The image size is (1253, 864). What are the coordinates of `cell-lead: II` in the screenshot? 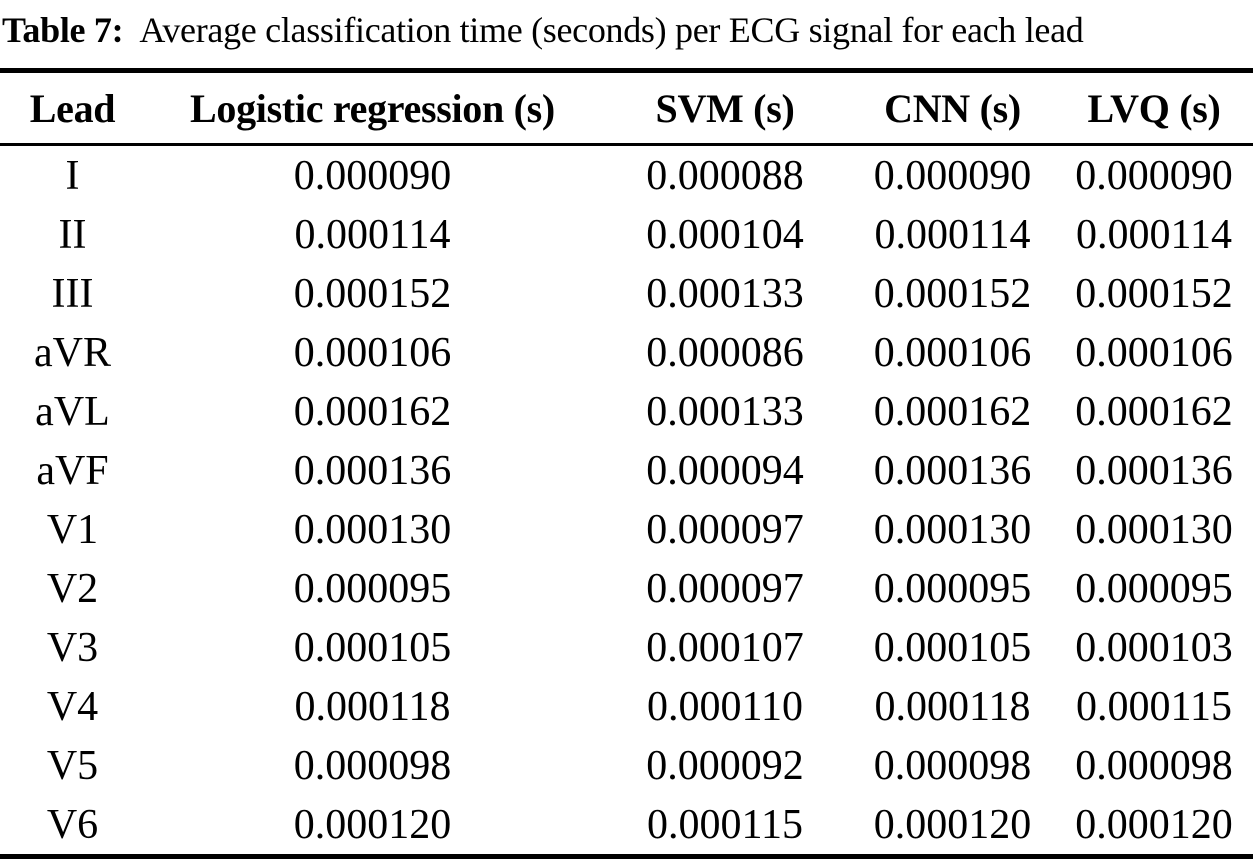 It's located at (72, 234).